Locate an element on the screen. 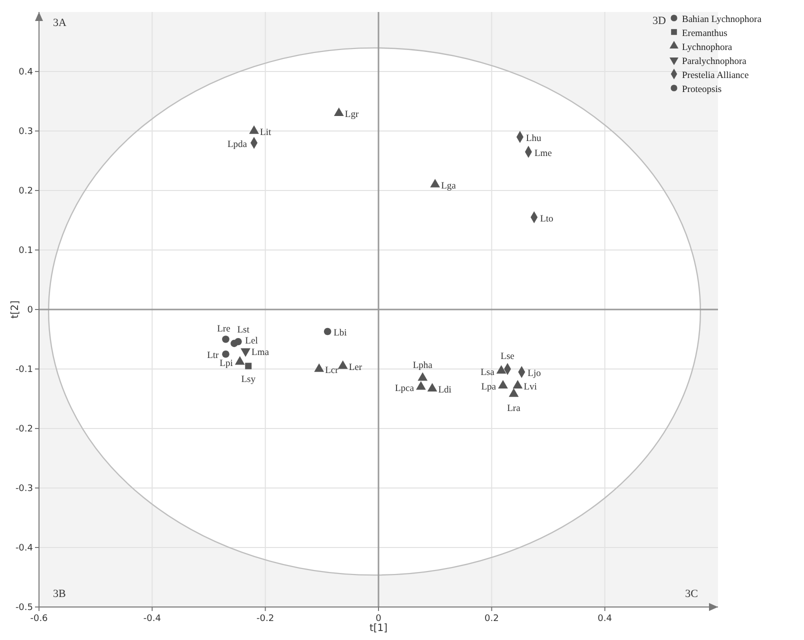  x-tick-label: -0.4 is located at coordinates (152, 619).